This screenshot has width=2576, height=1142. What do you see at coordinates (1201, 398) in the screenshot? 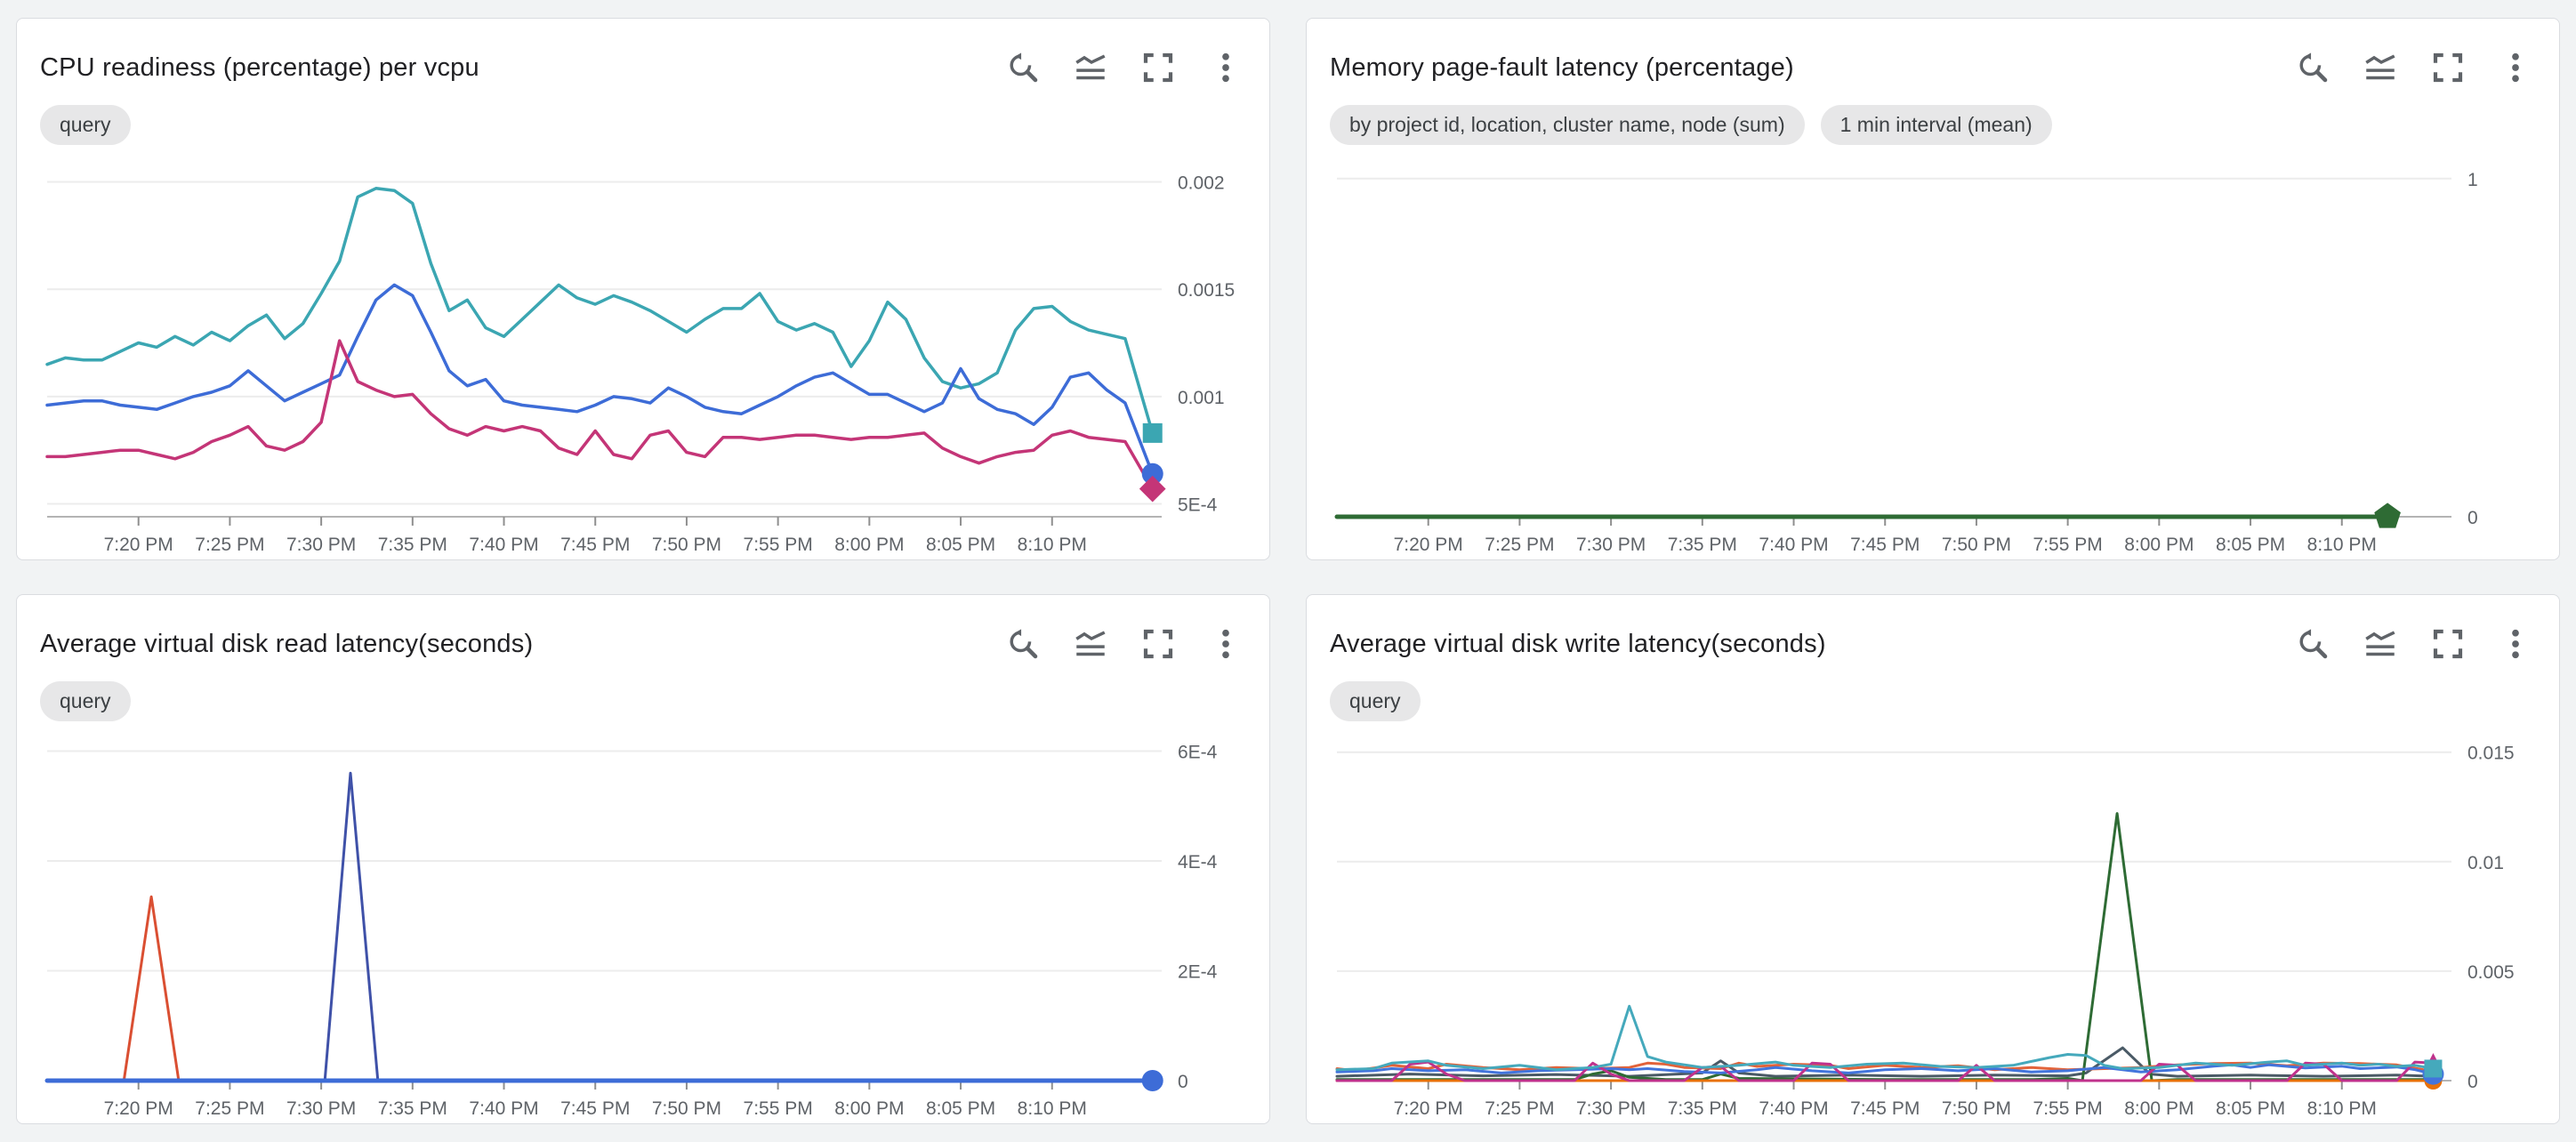
I see `svg-text: 0.001` at bounding box center [1201, 398].